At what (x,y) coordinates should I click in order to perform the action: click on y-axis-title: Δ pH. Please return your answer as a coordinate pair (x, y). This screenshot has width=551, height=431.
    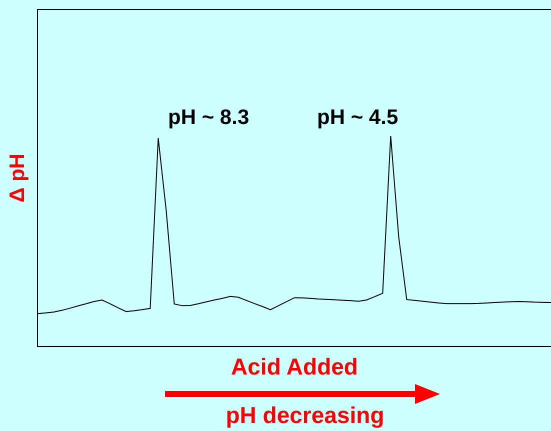
    Looking at the image, I should click on (18, 178).